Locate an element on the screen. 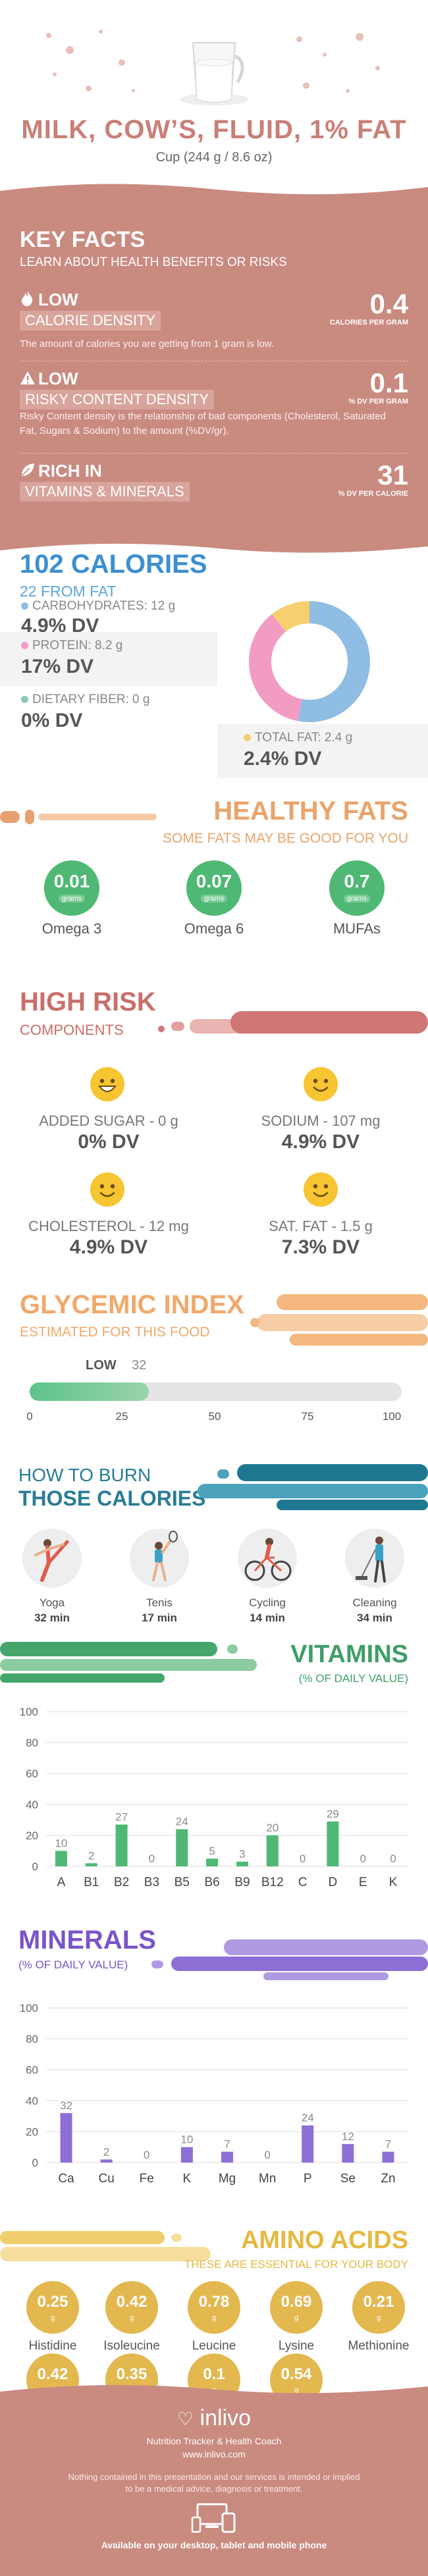  vitamins-ytick: 0 is located at coordinates (35, 1866).